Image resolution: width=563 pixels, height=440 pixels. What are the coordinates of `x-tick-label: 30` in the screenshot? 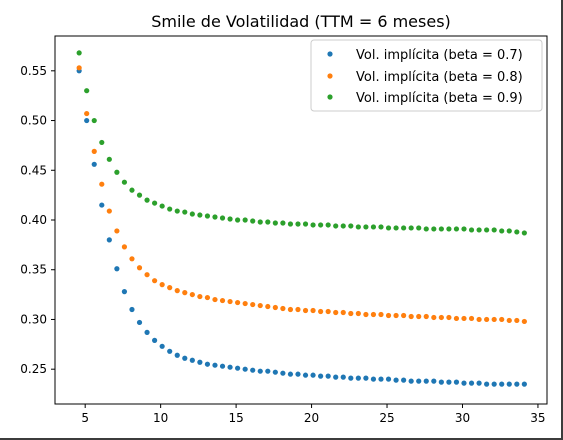 It's located at (462, 418).